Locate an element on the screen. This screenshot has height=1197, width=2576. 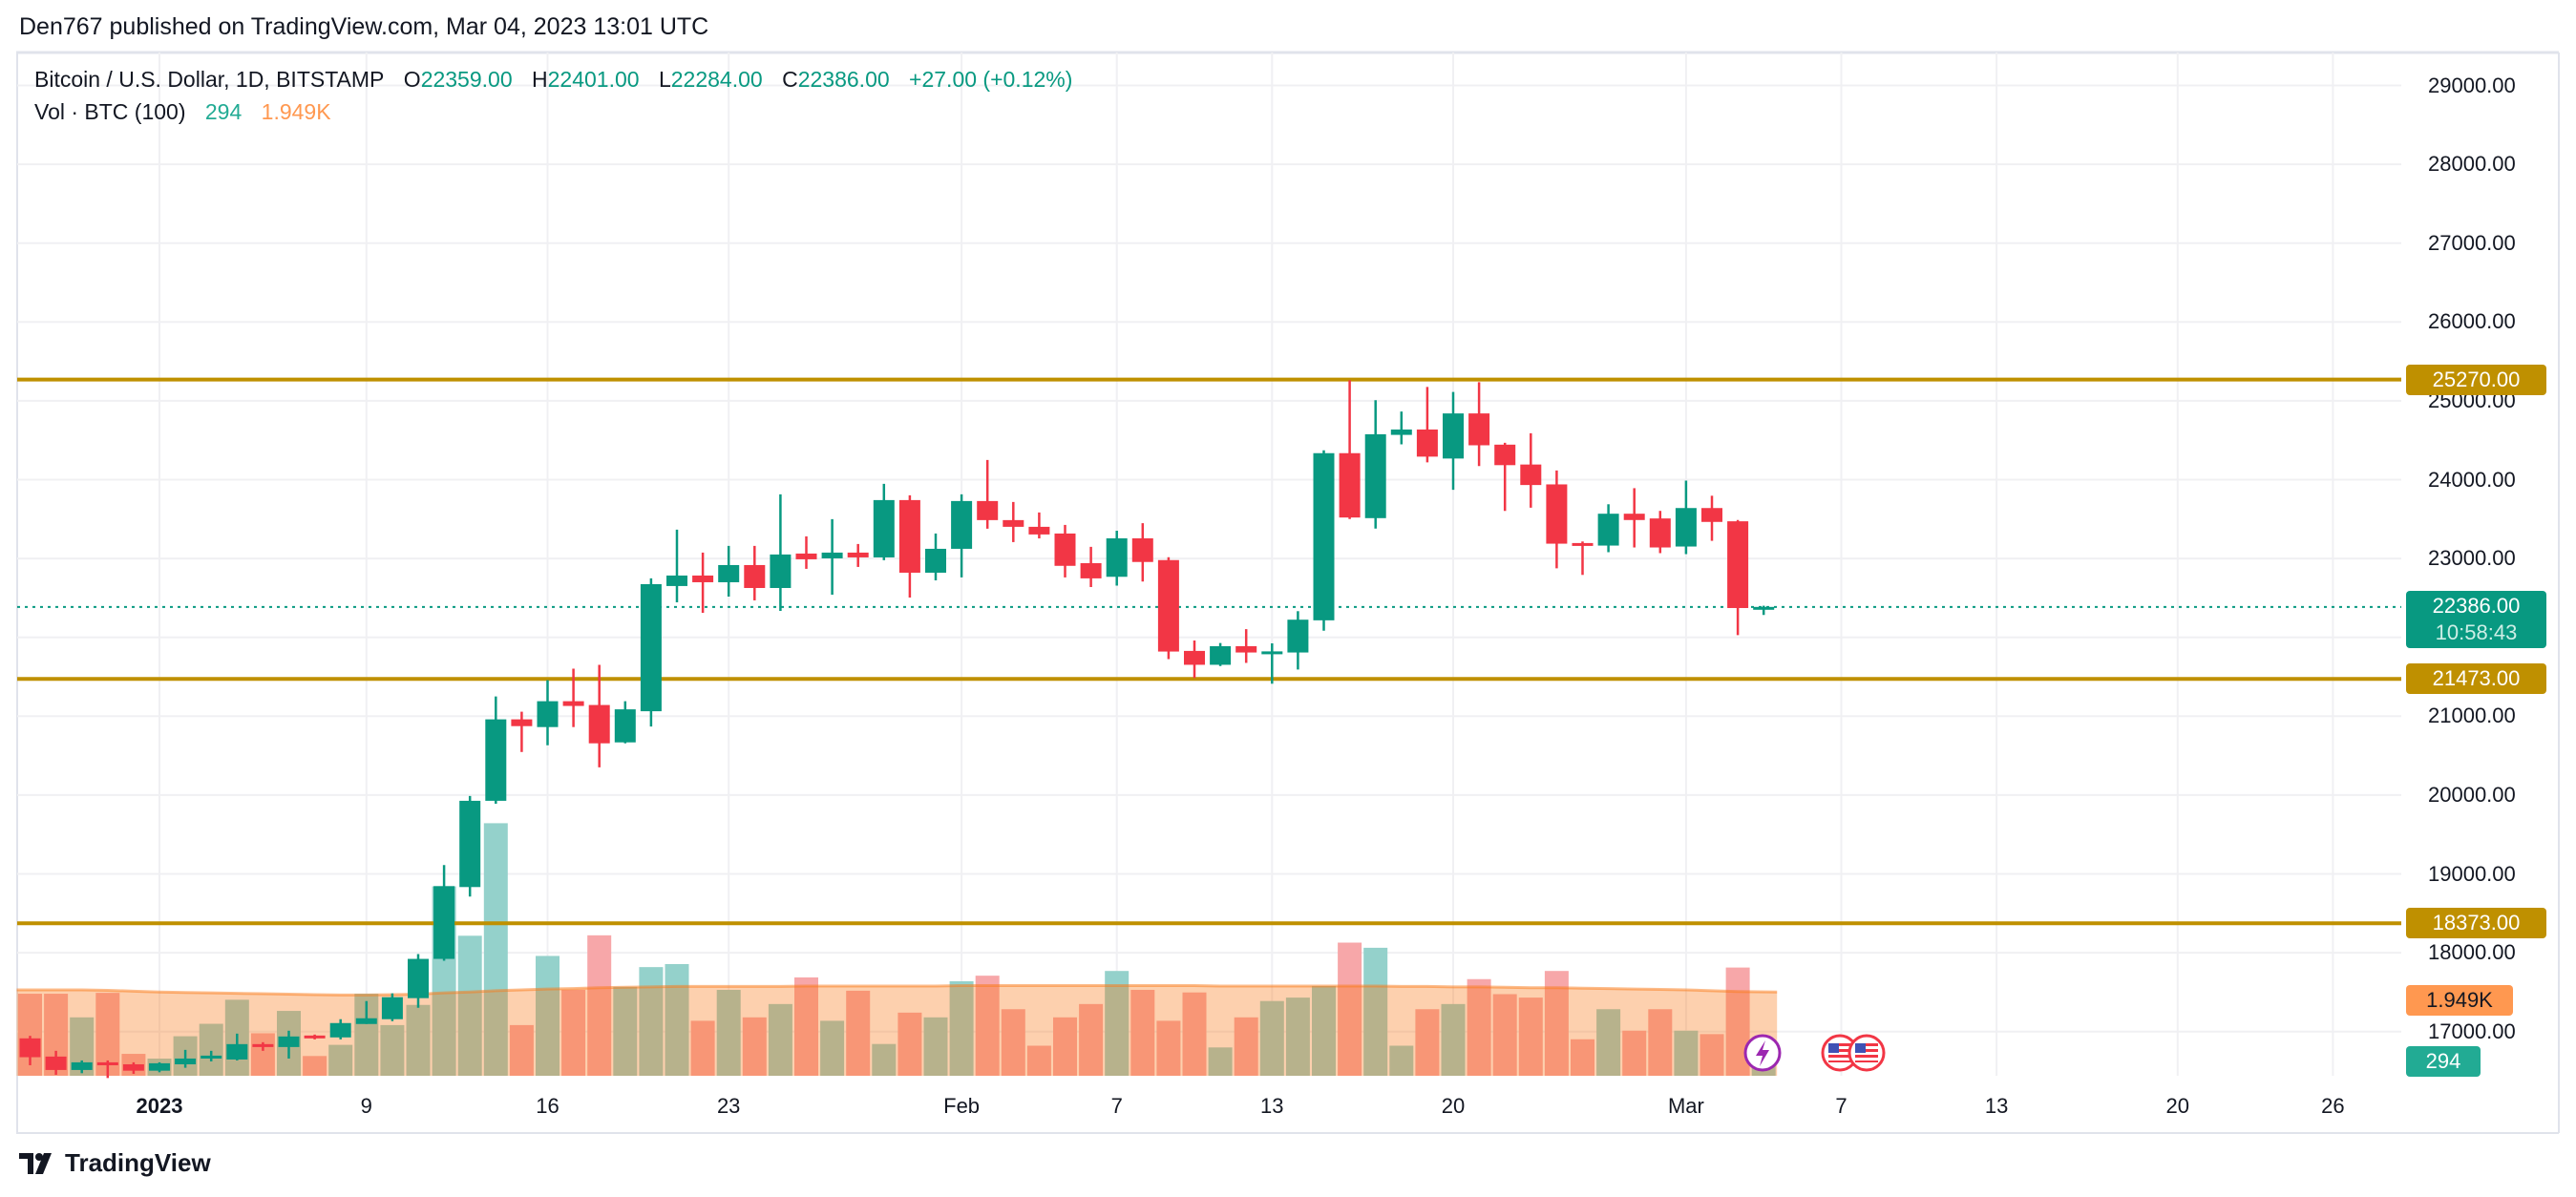
time-tick-label: 13 is located at coordinates (1996, 1106).